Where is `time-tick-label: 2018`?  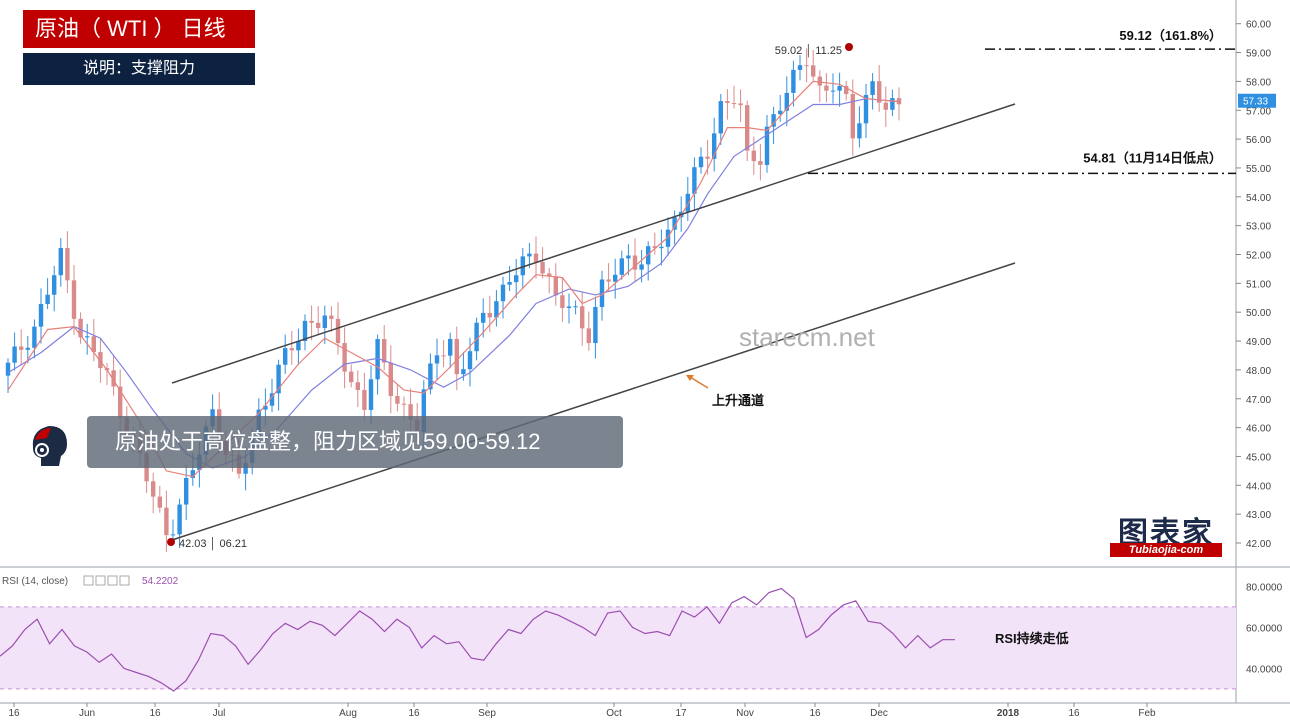
time-tick-label: 2018 is located at coordinates (1008, 713).